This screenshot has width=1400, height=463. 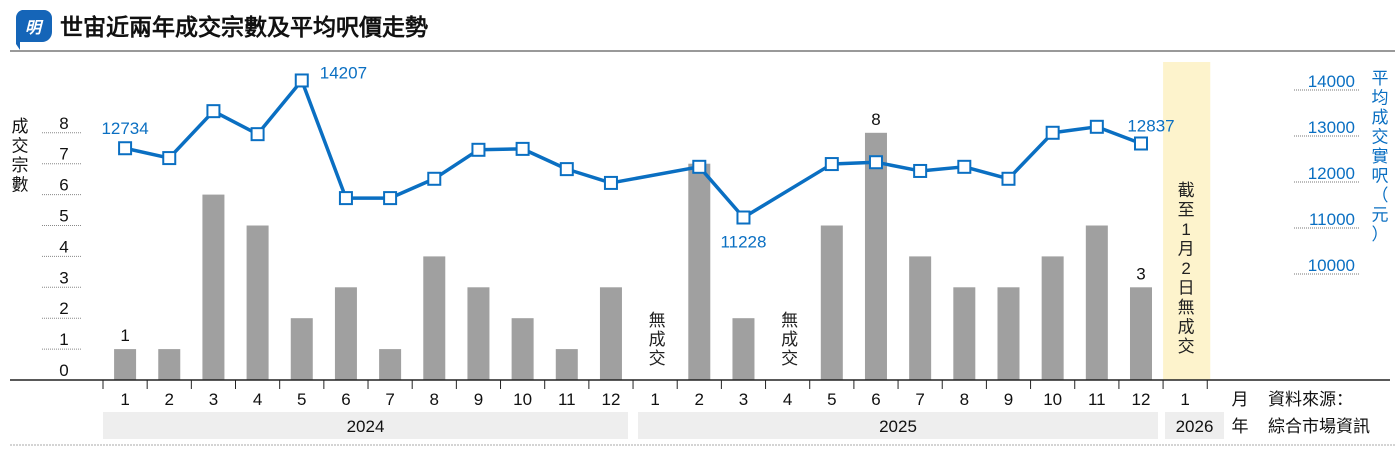 I want to click on year-band, so click(x=1194, y=425).